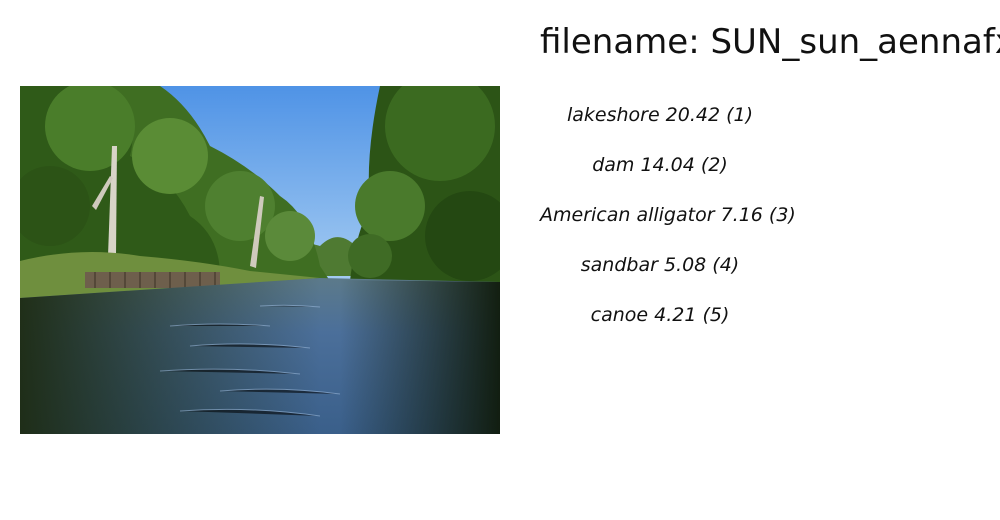  I want to click on prediction-item: lakeshore 20.42 (1), so click(660, 115).